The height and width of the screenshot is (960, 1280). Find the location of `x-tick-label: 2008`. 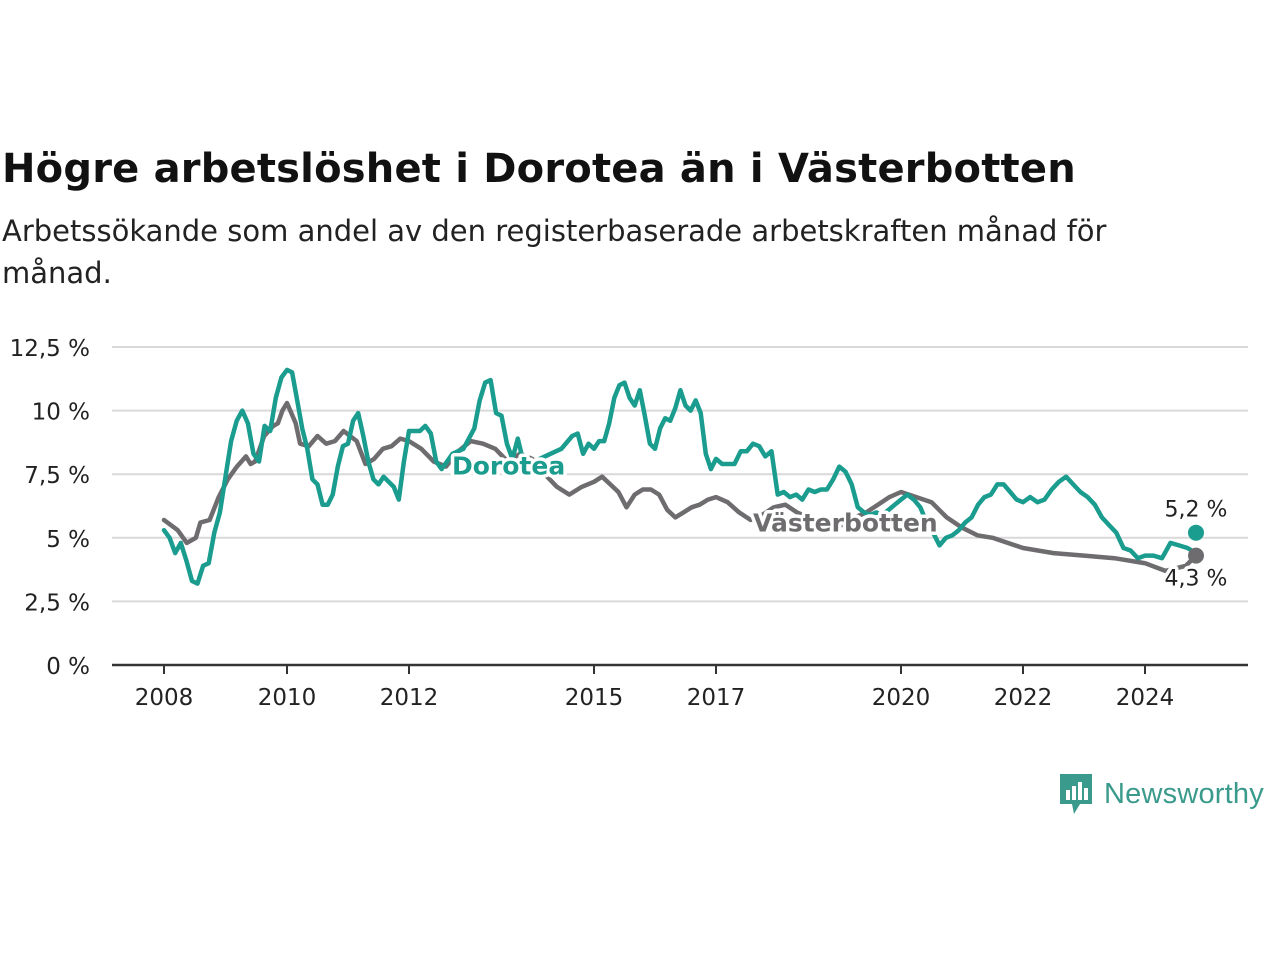

x-tick-label: 2008 is located at coordinates (164, 698).